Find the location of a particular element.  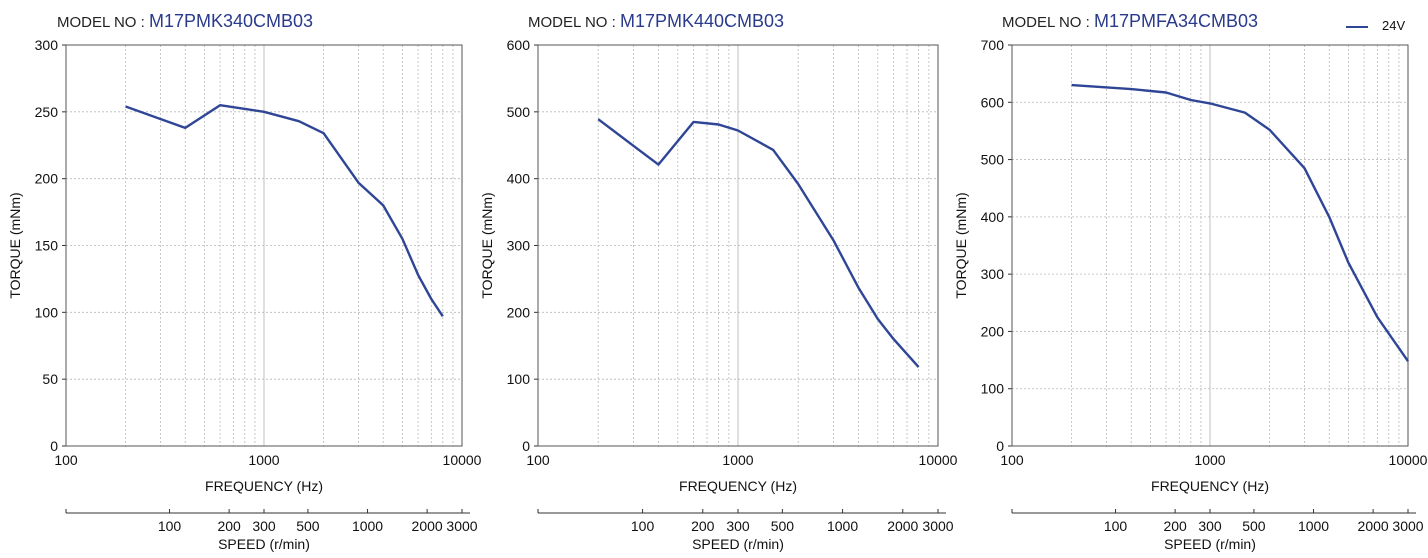

legend-line-swatch is located at coordinates (1357, 26).